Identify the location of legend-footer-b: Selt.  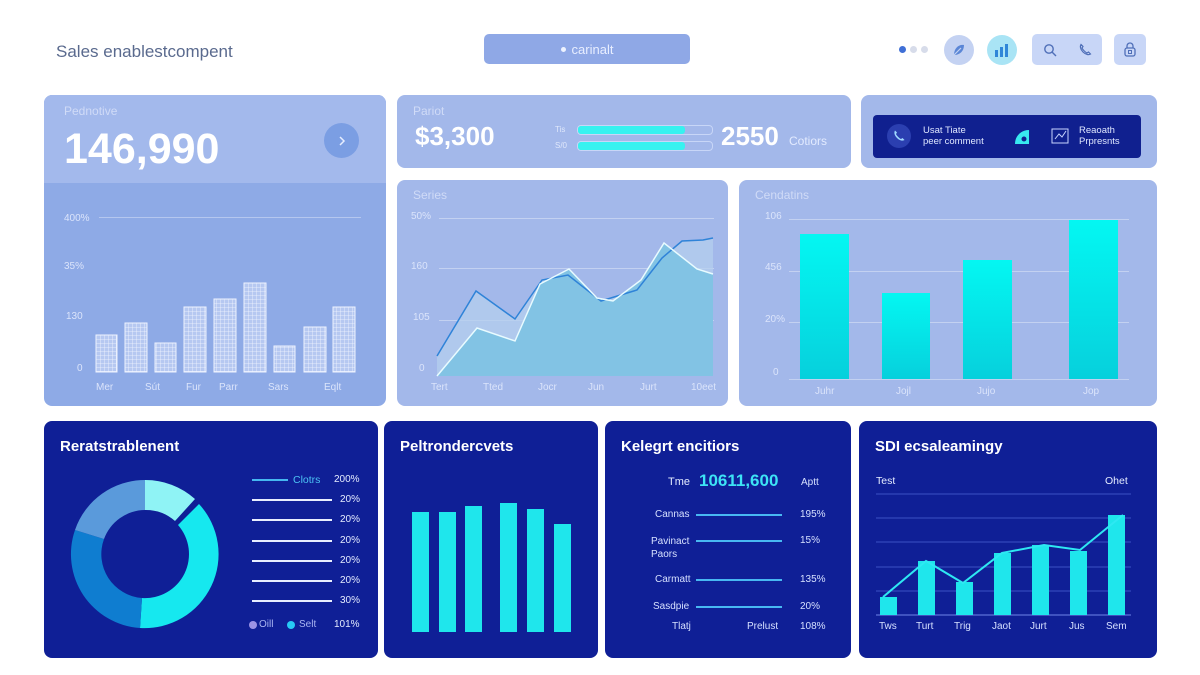
(308, 624).